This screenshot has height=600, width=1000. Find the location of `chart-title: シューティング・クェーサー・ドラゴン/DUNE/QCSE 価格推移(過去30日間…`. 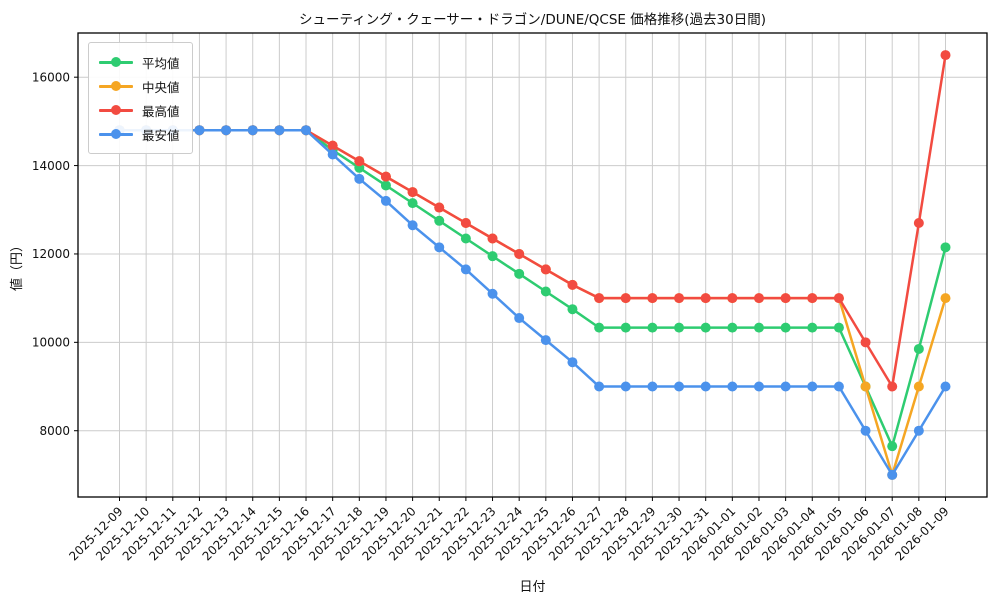

chart-title: シューティング・クェーサー・ドラゴン/DUNE/QCSE 価格推移(過去30日間… is located at coordinates (532, 20).